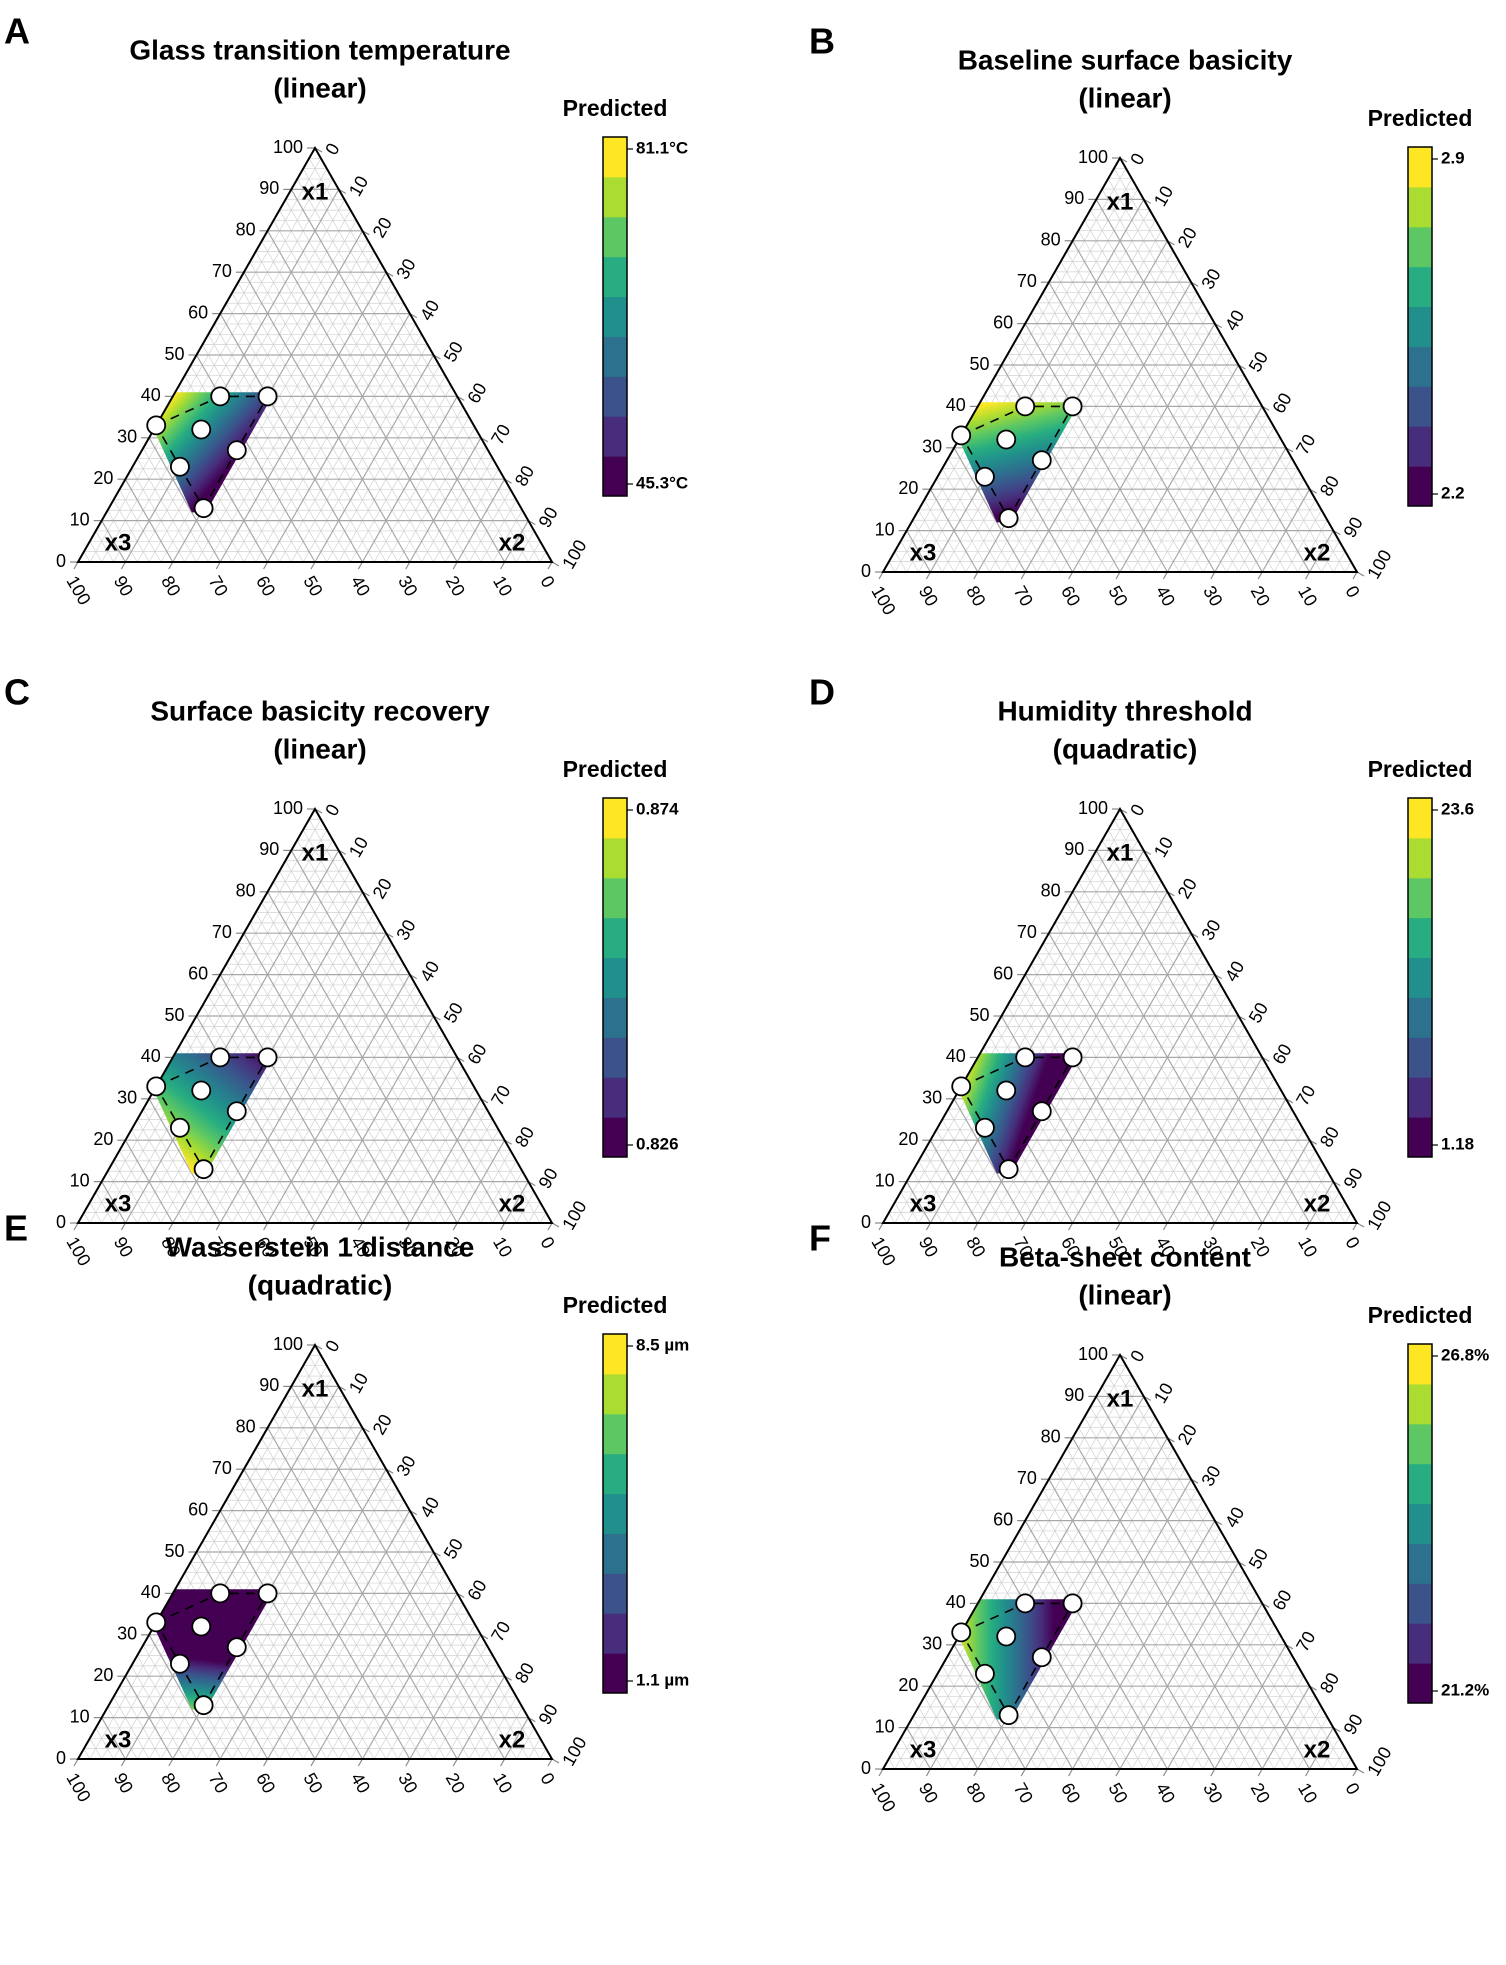 Image resolution: width=1506 pixels, height=1965 pixels. Describe the element at coordinates (265, 1782) in the screenshot. I see `axis-tick-label: 60` at that location.